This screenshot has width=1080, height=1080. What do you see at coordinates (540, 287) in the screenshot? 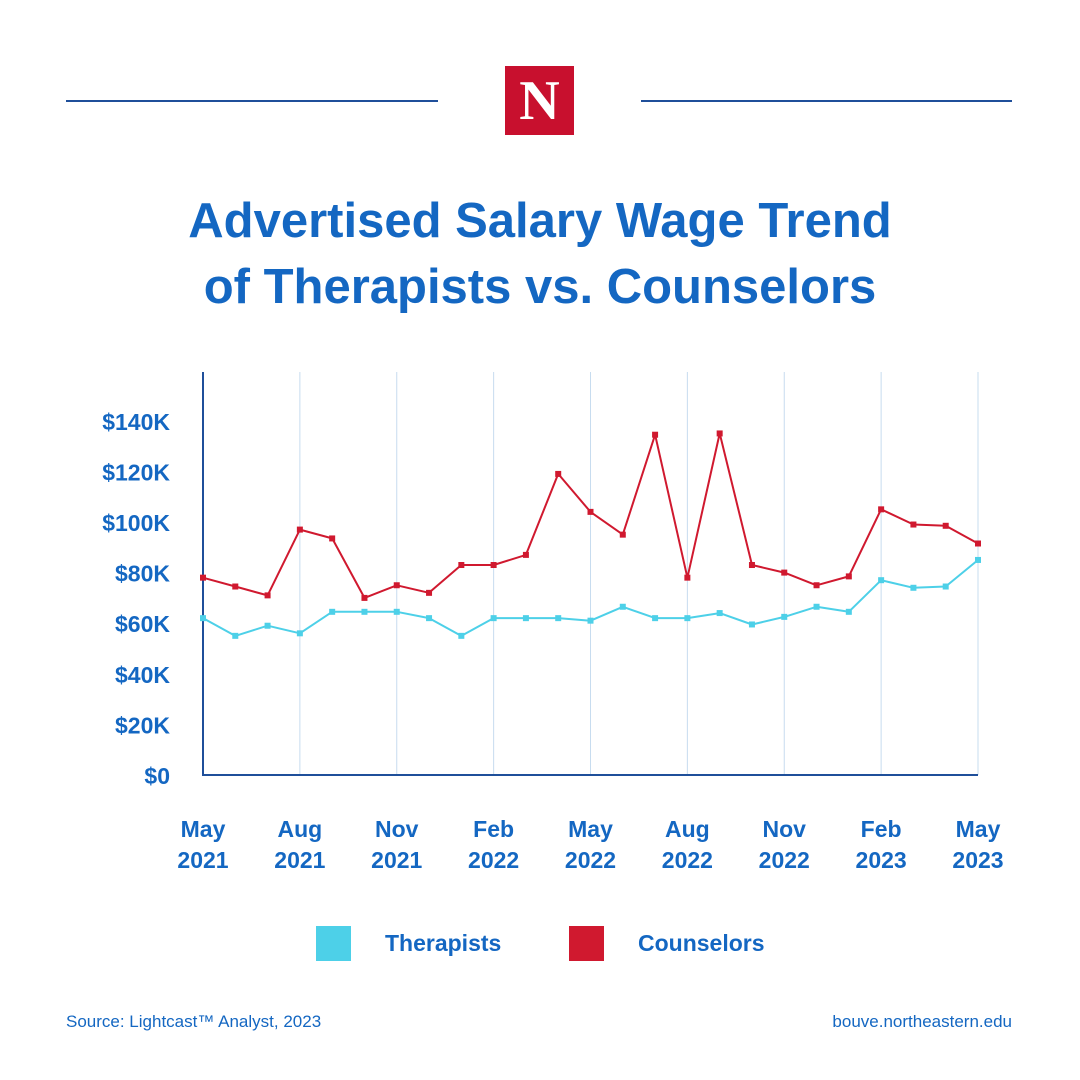
I see `chart-title-line-2: of Therapists vs. Counselors` at bounding box center [540, 287].